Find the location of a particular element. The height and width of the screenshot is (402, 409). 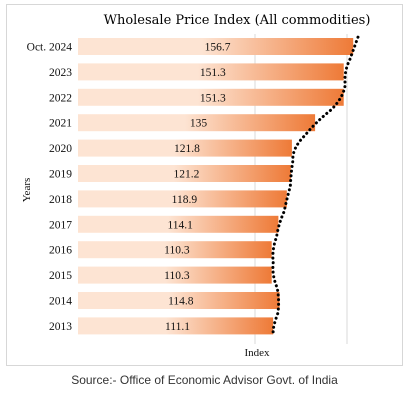

data-label: 156.7 is located at coordinates (218, 48).